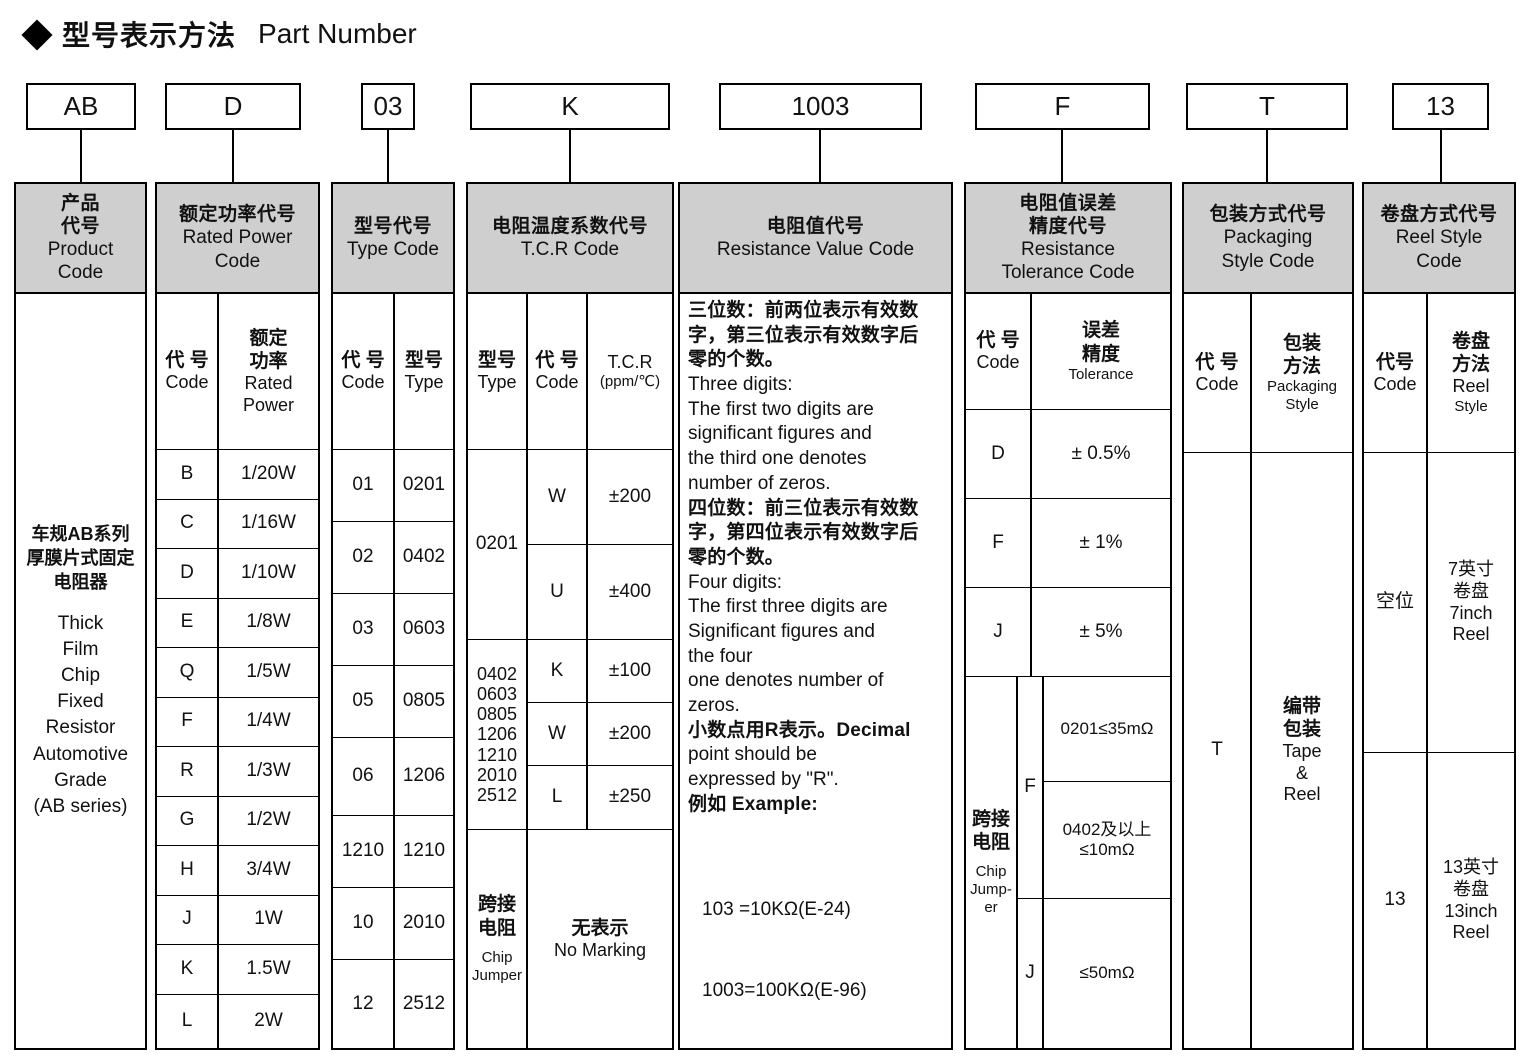  I want to click on subheader-power-cn2: 功率, so click(268, 361).